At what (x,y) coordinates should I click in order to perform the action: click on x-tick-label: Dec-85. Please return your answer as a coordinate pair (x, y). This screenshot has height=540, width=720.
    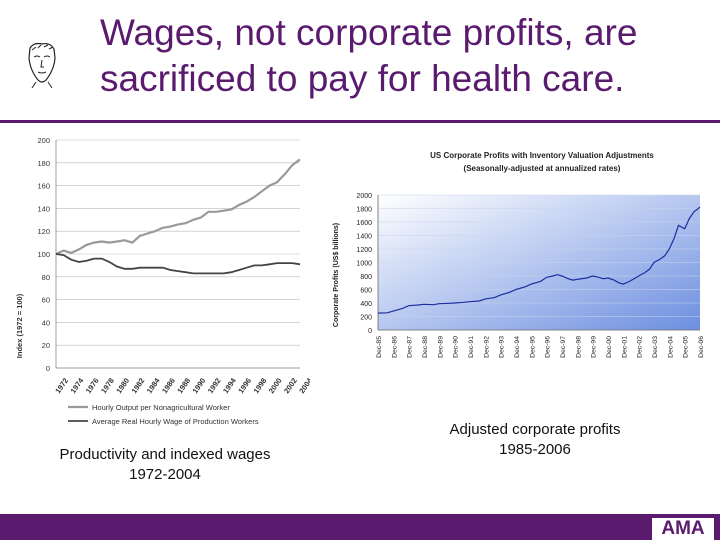
    Looking at the image, I should click on (379, 347).